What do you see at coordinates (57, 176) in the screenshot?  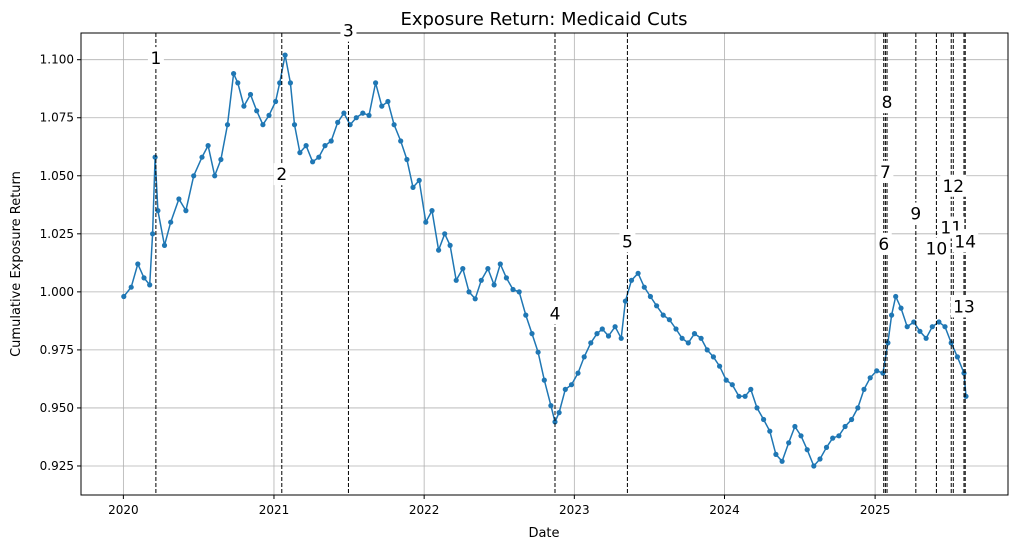 I see `y-tick-label: 1.050` at bounding box center [57, 176].